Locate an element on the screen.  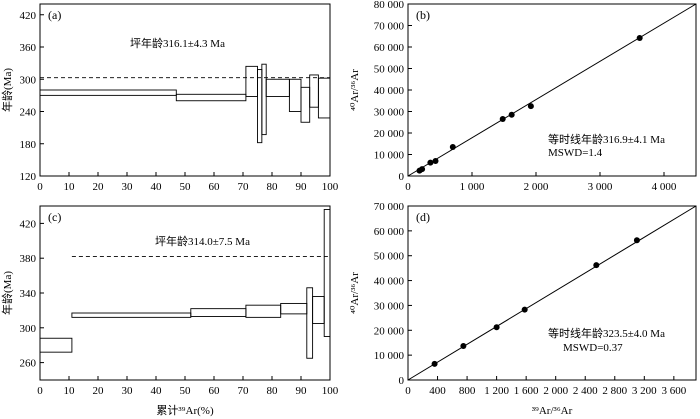
panel-label: (d) is located at coordinates (423, 217).